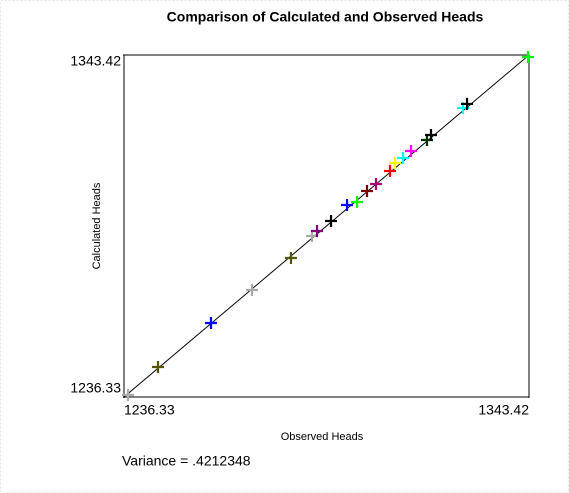  Describe the element at coordinates (322, 437) in the screenshot. I see `x-axis-label: Observed Heads` at that location.